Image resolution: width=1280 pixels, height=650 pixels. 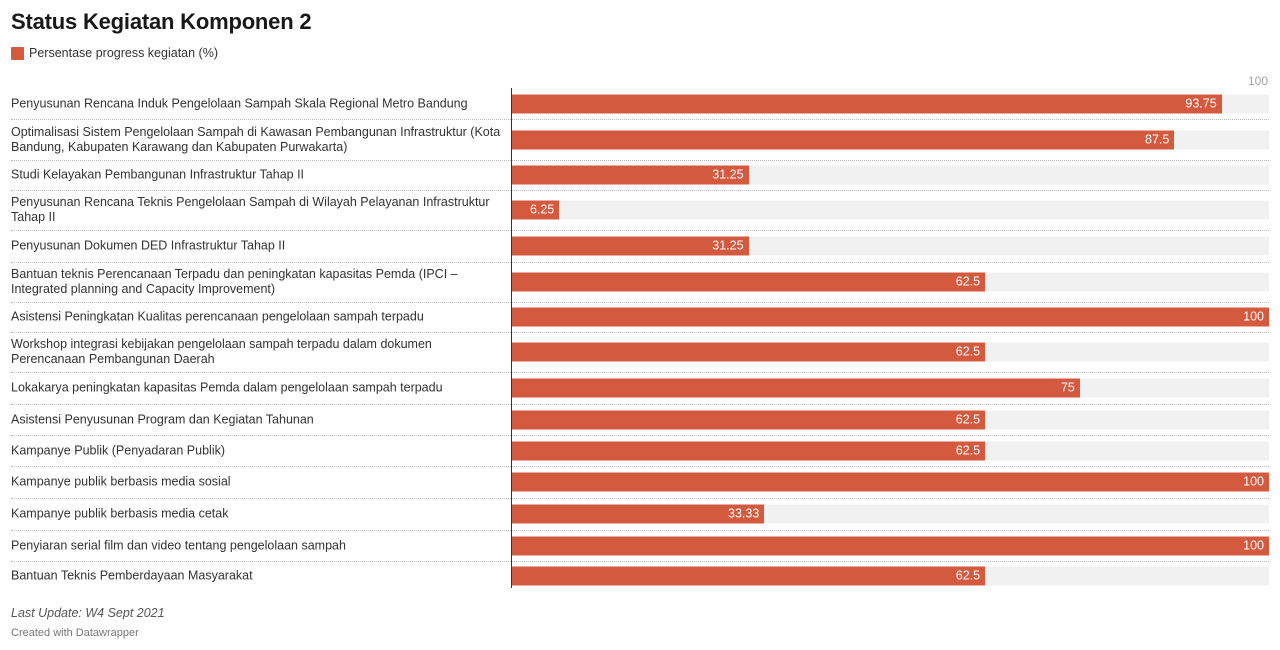 What do you see at coordinates (796, 388) in the screenshot?
I see `bar: 75` at bounding box center [796, 388].